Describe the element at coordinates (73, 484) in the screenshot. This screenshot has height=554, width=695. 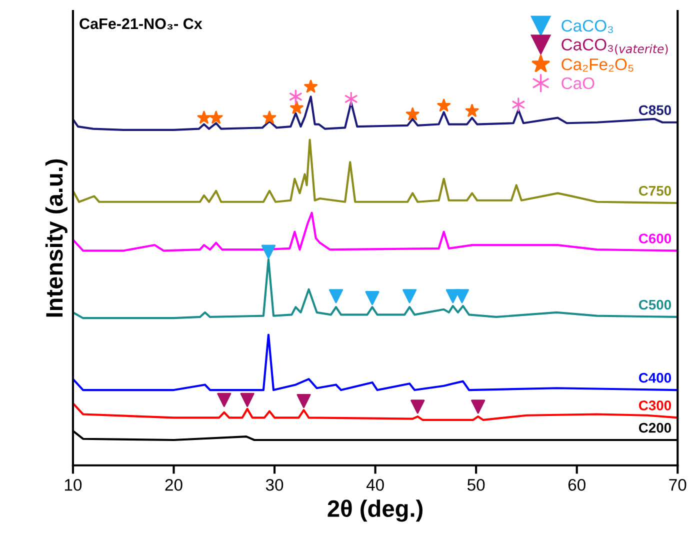
I see `x-tick-label: 10` at that location.